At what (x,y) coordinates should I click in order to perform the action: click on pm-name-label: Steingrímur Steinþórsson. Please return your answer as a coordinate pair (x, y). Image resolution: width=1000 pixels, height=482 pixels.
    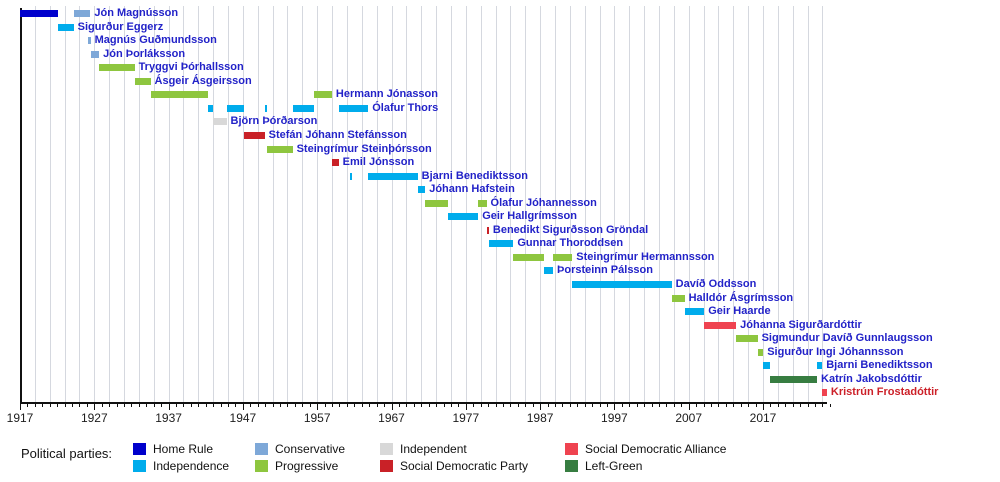
    Looking at the image, I should click on (364, 148).